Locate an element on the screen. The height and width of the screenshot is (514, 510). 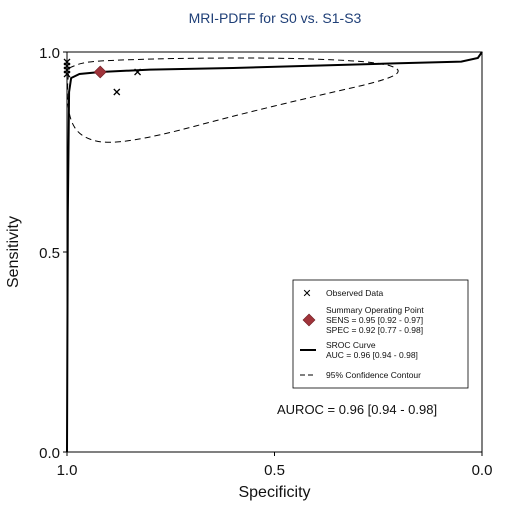
auroc-annotation: AUROC = 0.96 [0.94 - 0.98] is located at coordinates (357, 409).